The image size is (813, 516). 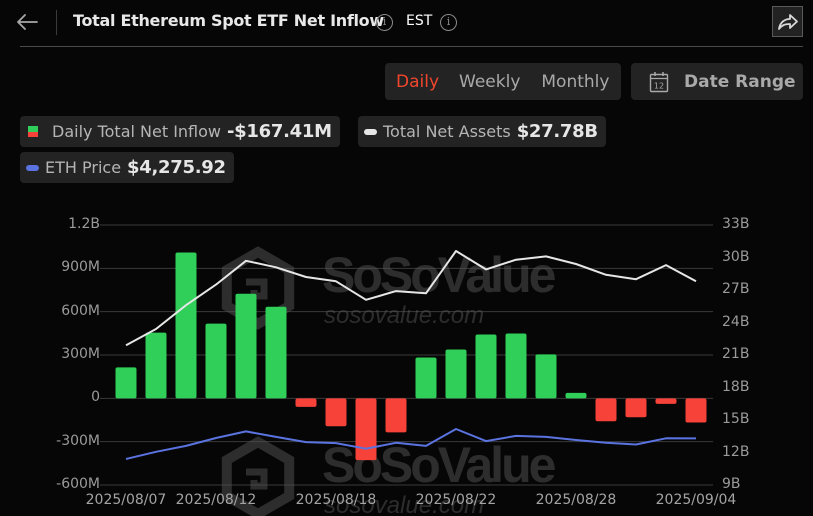 What do you see at coordinates (137, 131) in the screenshot?
I see `legend-inflow-label: Daily Total Net Inflow` at bounding box center [137, 131].